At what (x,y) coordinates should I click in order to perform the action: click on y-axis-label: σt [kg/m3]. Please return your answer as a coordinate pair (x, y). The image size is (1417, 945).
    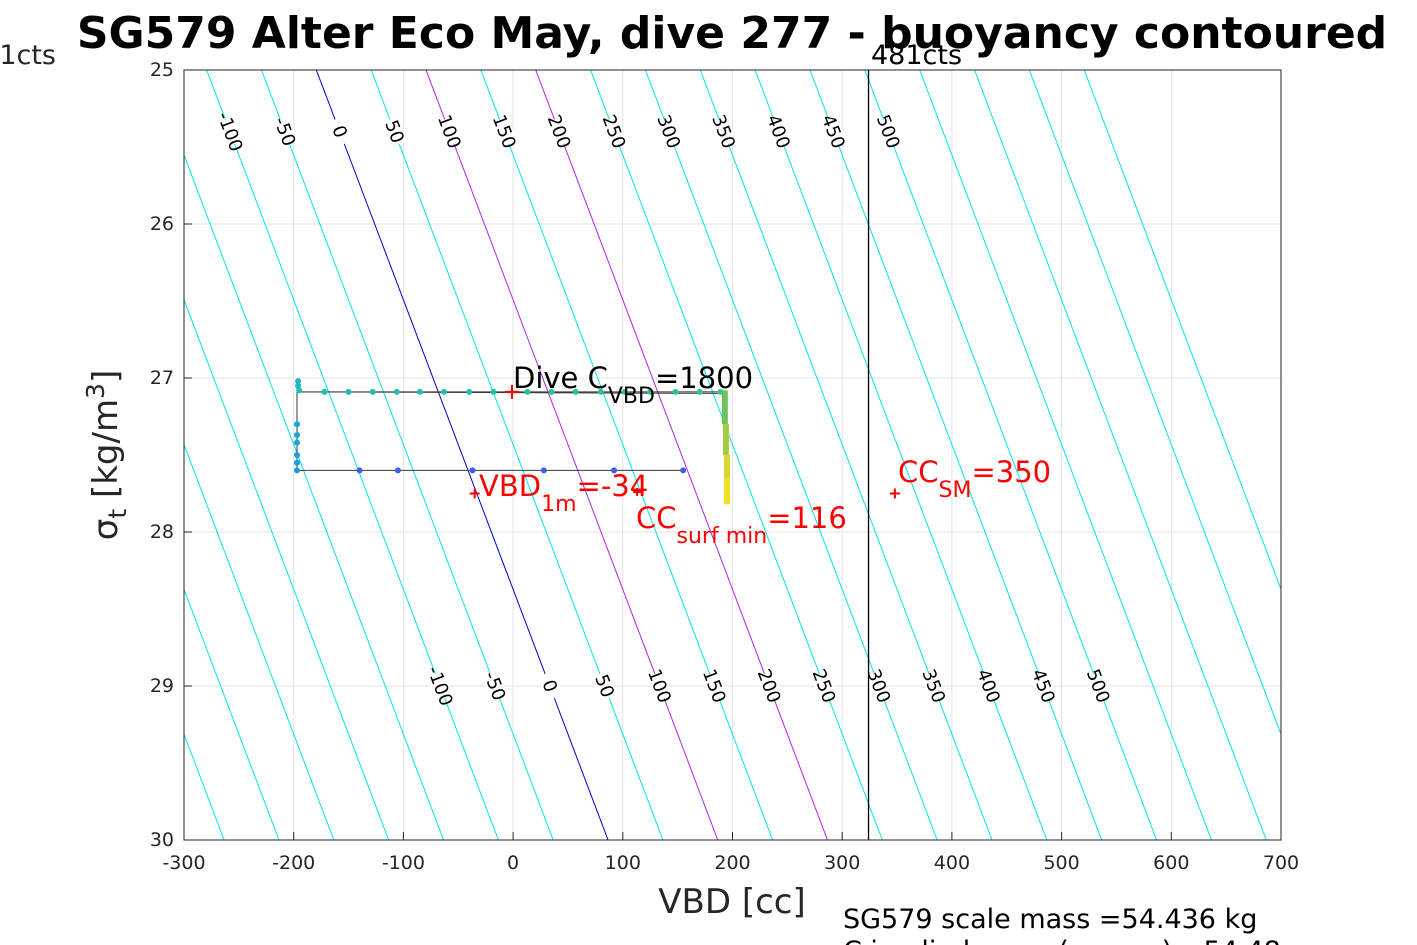
    Looking at the image, I should click on (106, 455).